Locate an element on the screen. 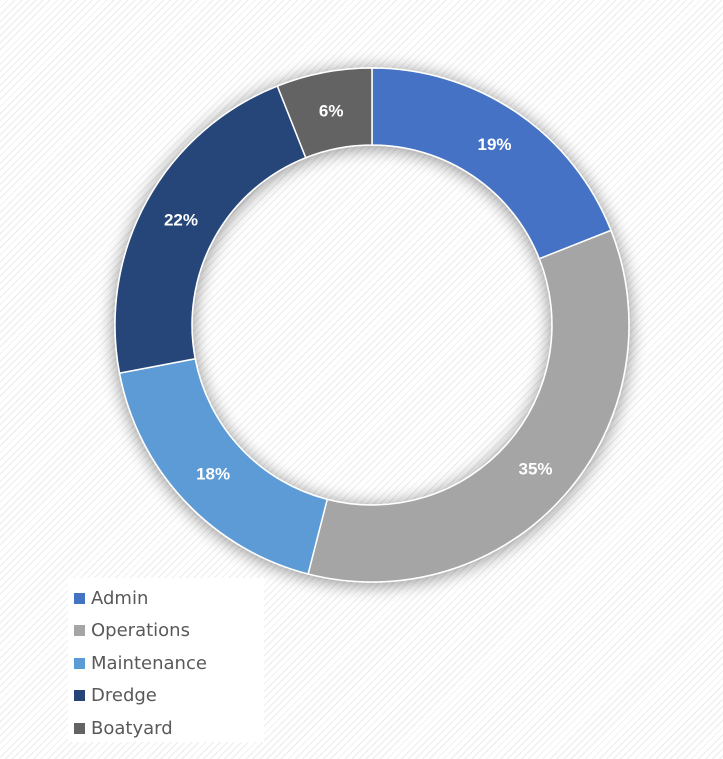 The width and height of the screenshot is (723, 759). legend-item-maintenance: Maintenance is located at coordinates (166, 663).